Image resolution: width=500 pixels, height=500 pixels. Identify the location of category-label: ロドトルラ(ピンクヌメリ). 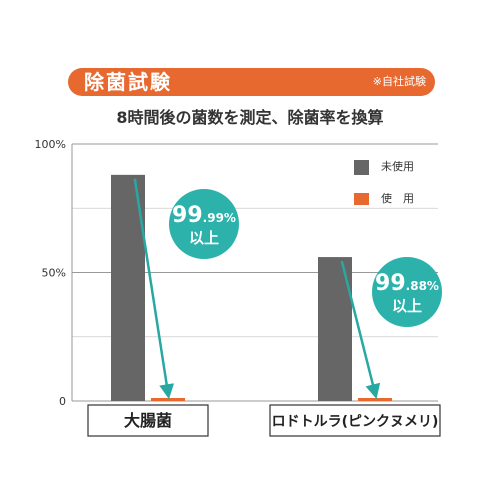
(355, 422).